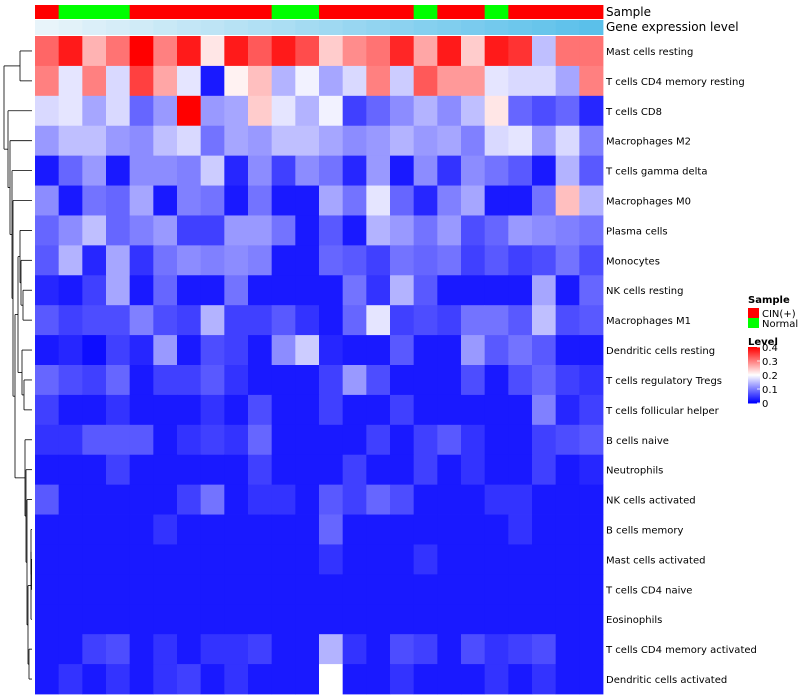 This screenshot has width=800, height=700. Describe the element at coordinates (672, 19) in the screenshot. I see `annotation-labels: Sample Gene expression level` at that location.